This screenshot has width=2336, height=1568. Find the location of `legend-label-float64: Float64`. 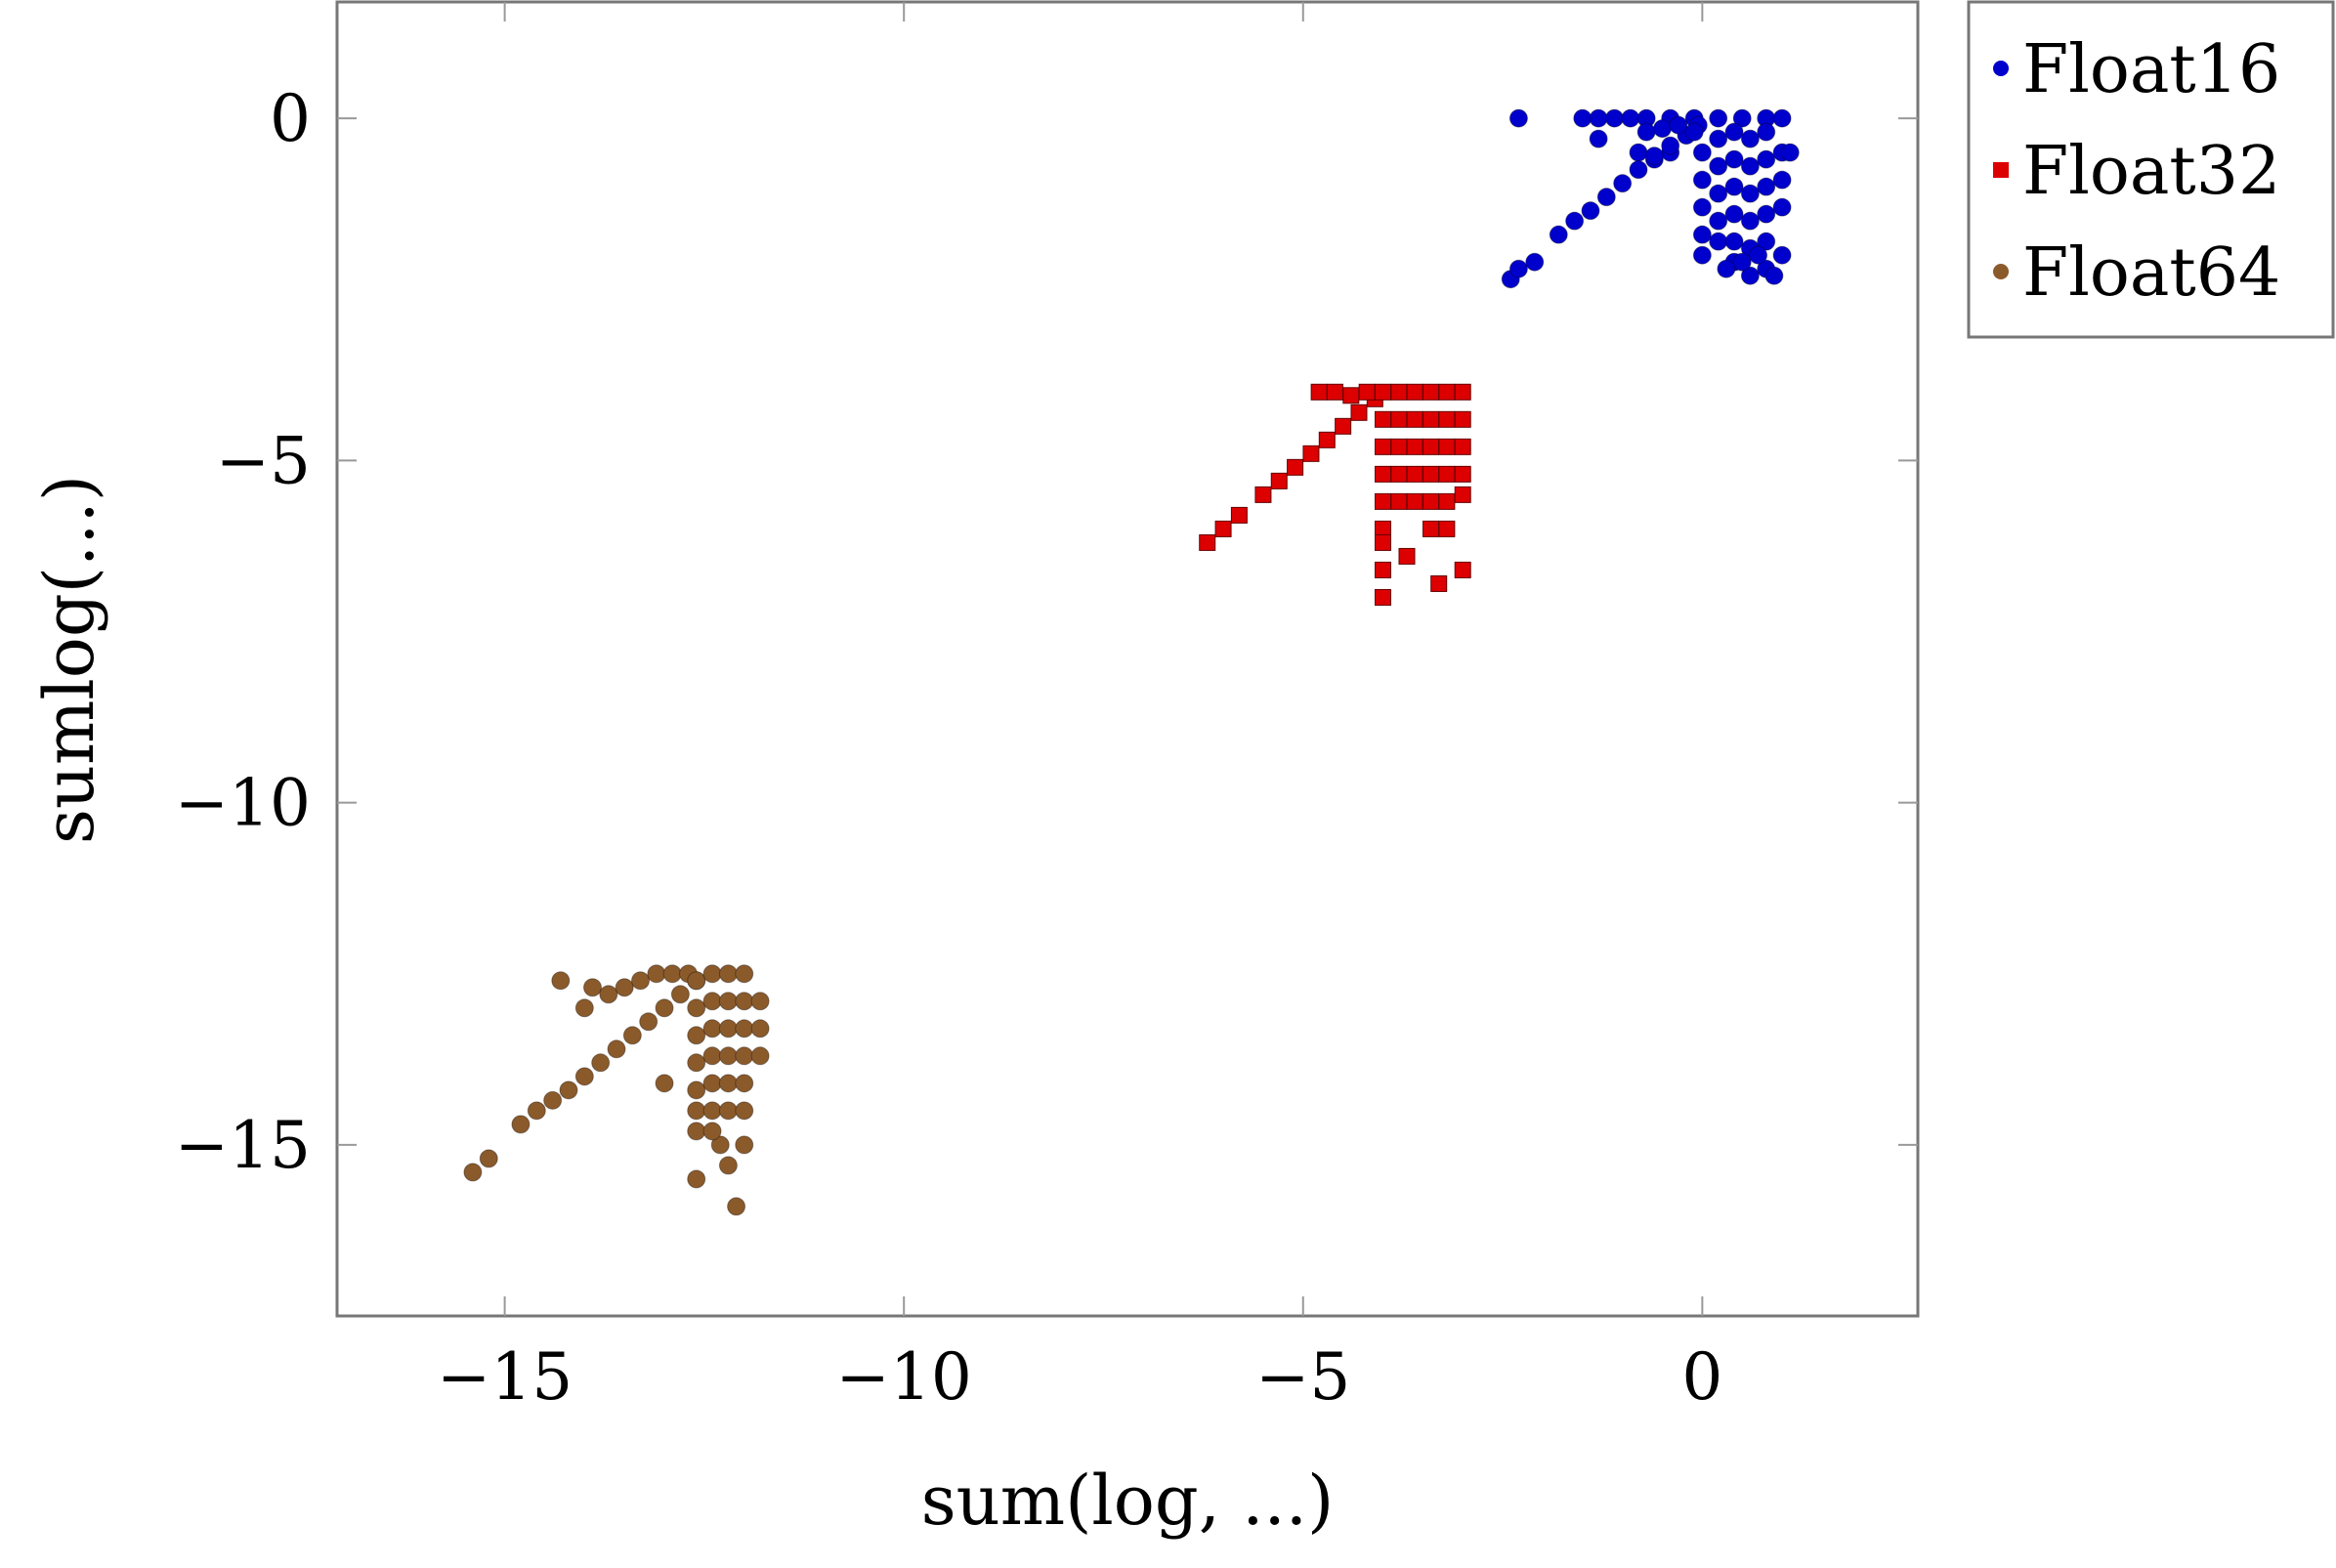

legend-label-float64: Float64 is located at coordinates (2151, 273).